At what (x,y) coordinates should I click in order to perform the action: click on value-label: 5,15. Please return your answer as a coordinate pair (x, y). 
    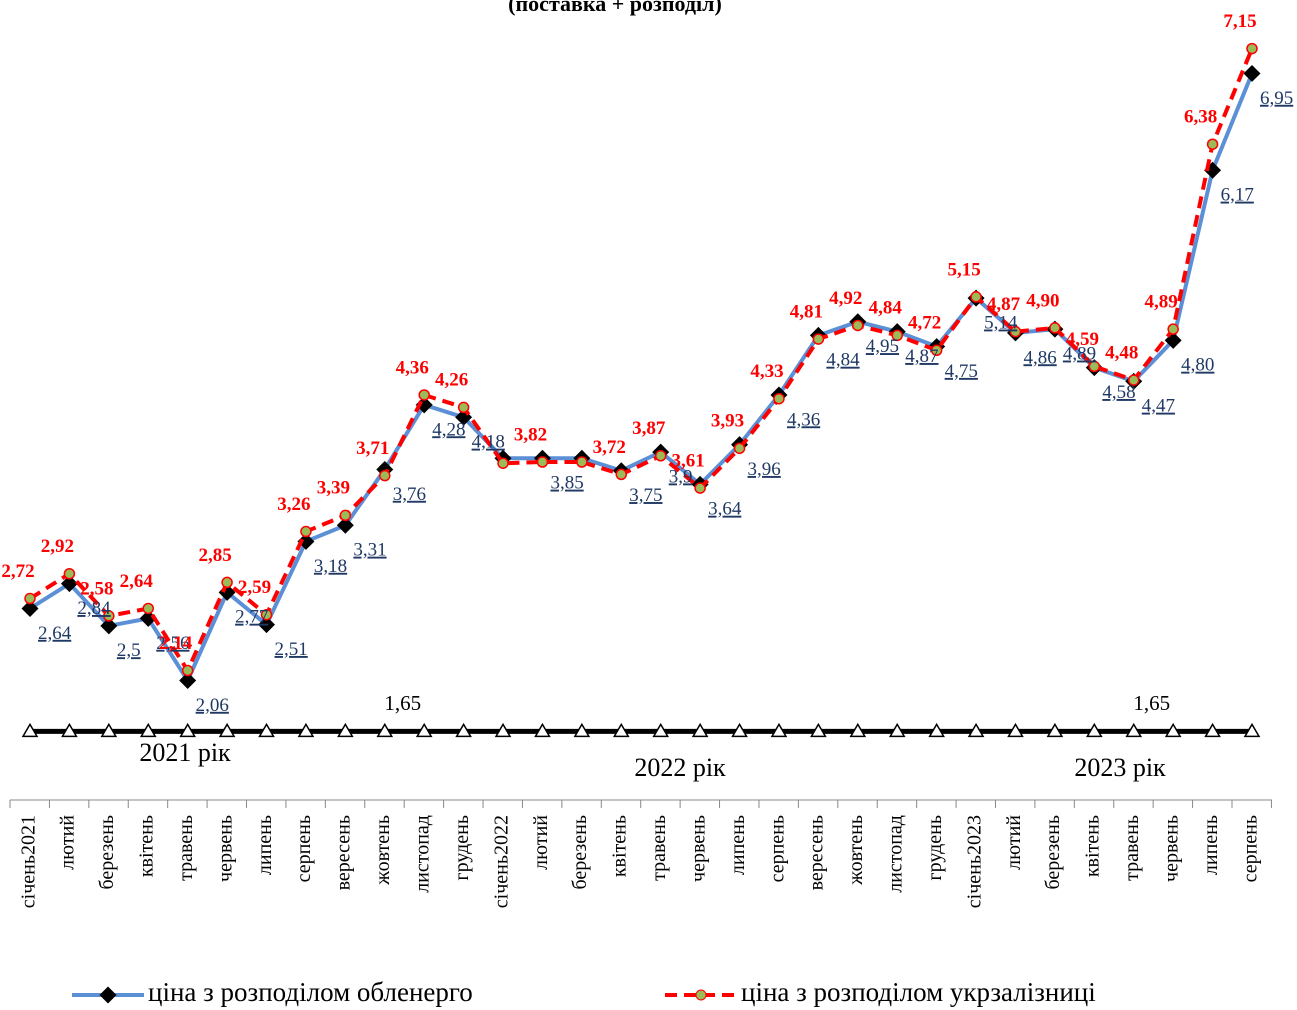
    Looking at the image, I should click on (963, 269).